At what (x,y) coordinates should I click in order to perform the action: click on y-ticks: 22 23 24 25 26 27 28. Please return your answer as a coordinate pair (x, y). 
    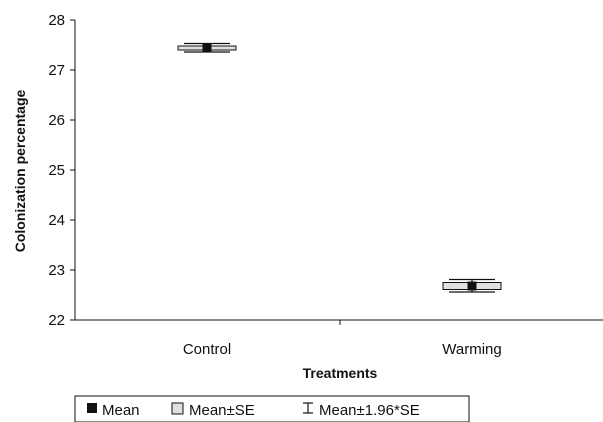
    Looking at the image, I should click on (61, 170).